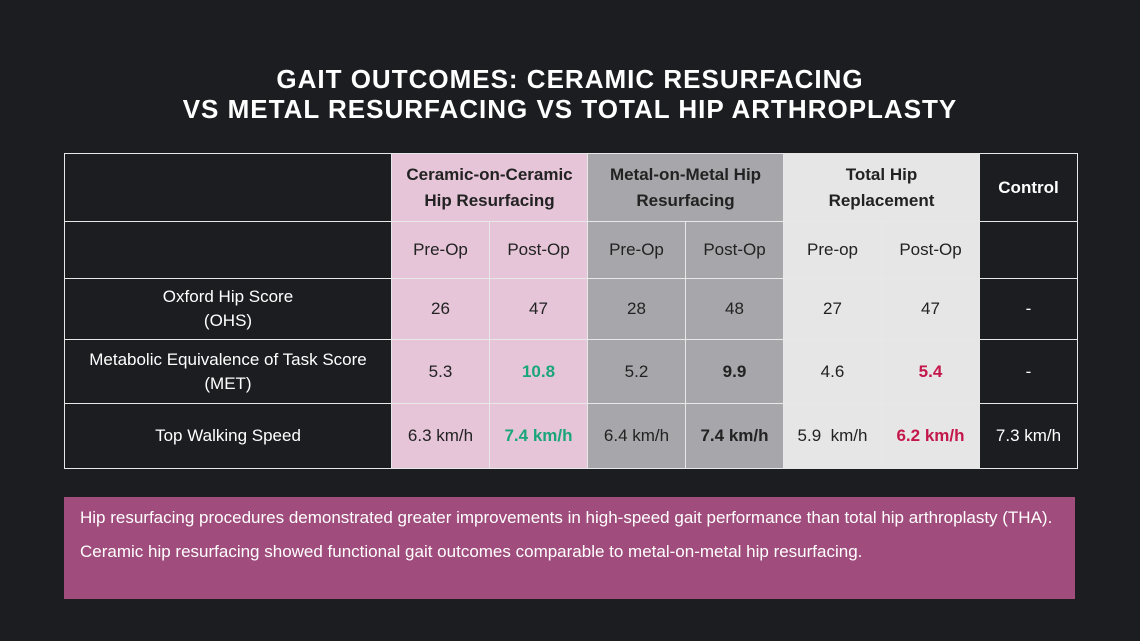 The height and width of the screenshot is (641, 1140). I want to click on row-label: Top Walking Speed, so click(228, 436).